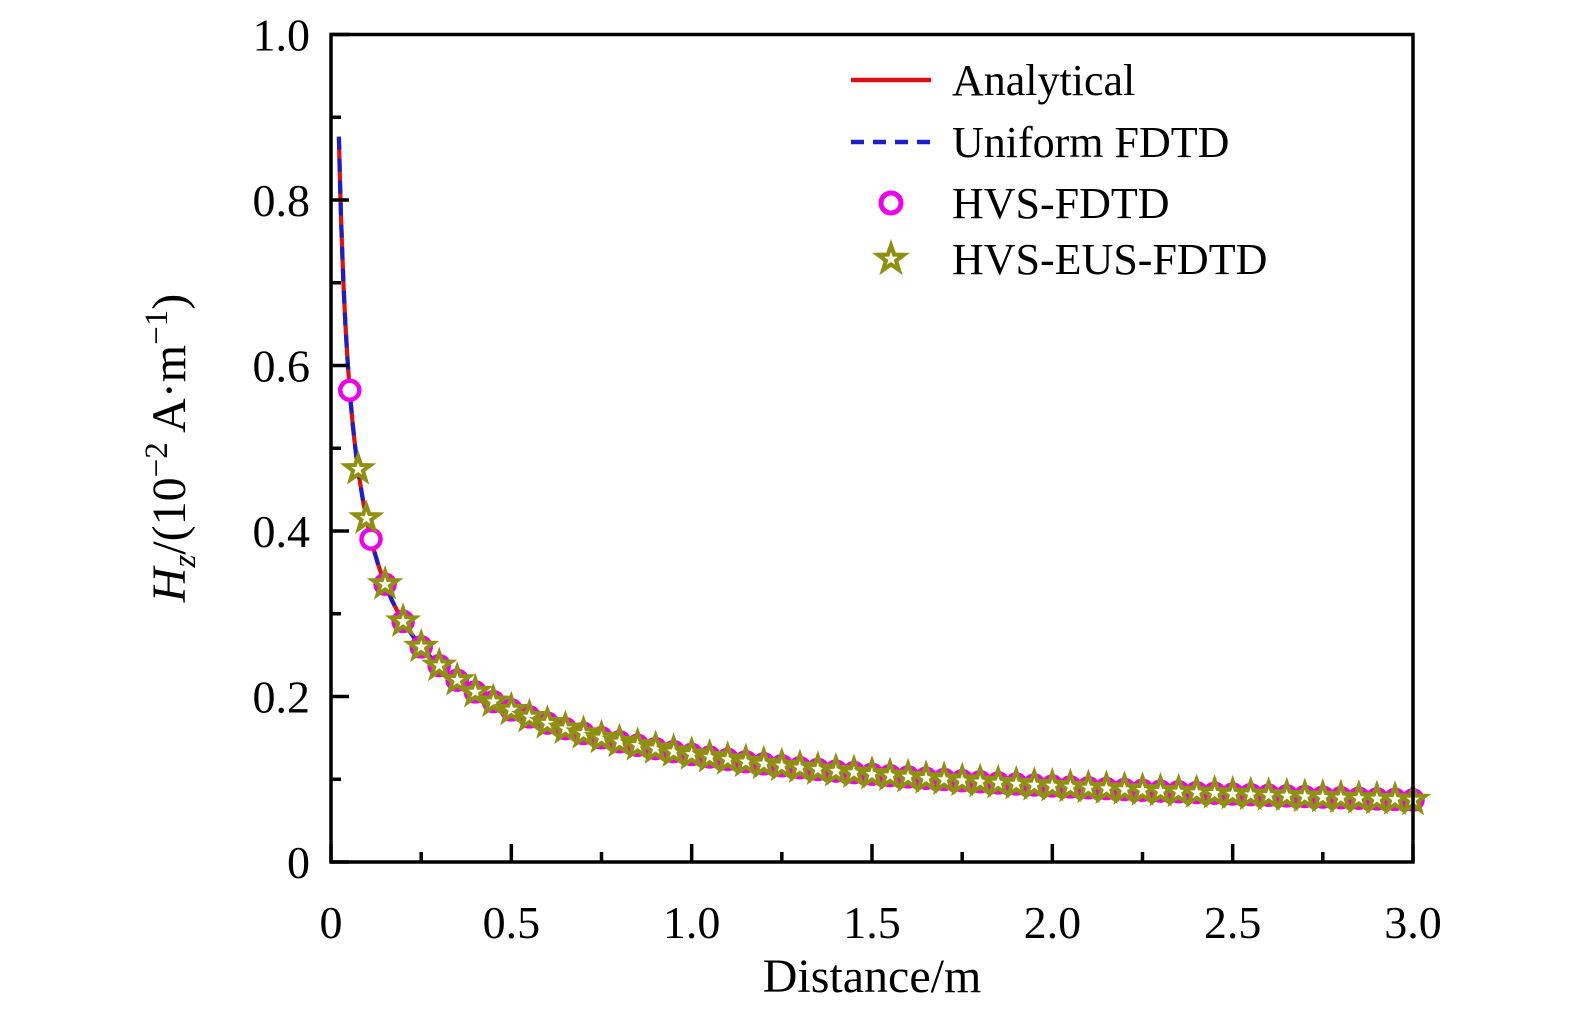 Image resolution: width=1575 pixels, height=1014 pixels. Describe the element at coordinates (872, 922) in the screenshot. I see `x-tick-label: 1.5` at that location.